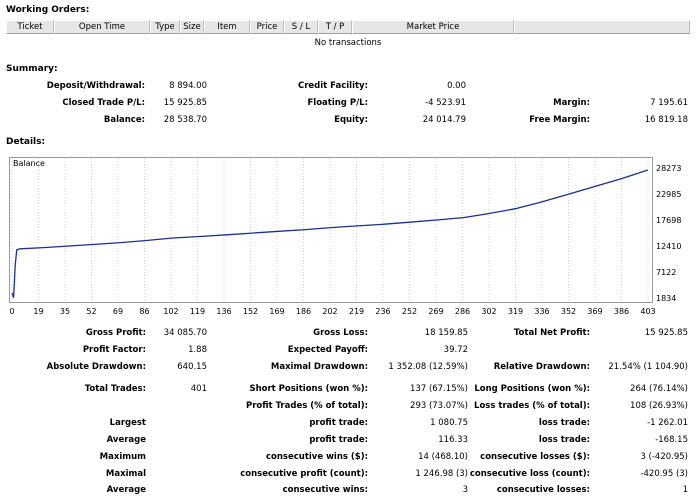  Describe the element at coordinates (103, 103) in the screenshot. I see `closed-pl-label: Closed Trade P/L:` at that location.